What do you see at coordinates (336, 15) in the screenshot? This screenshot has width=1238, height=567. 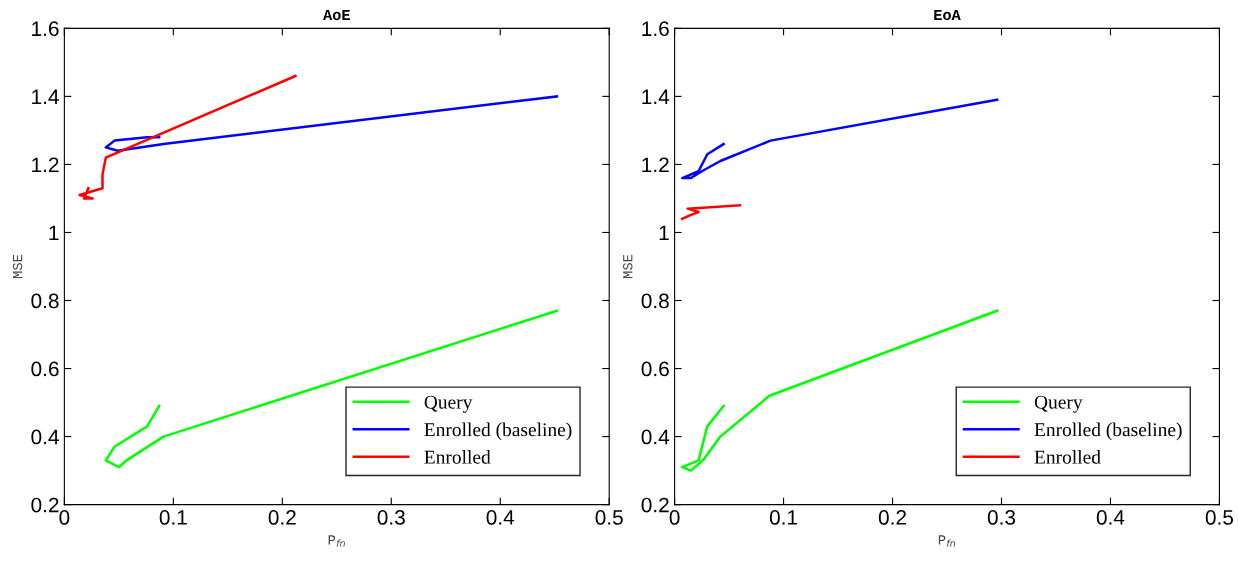 I see `chart-title: AoE` at bounding box center [336, 15].